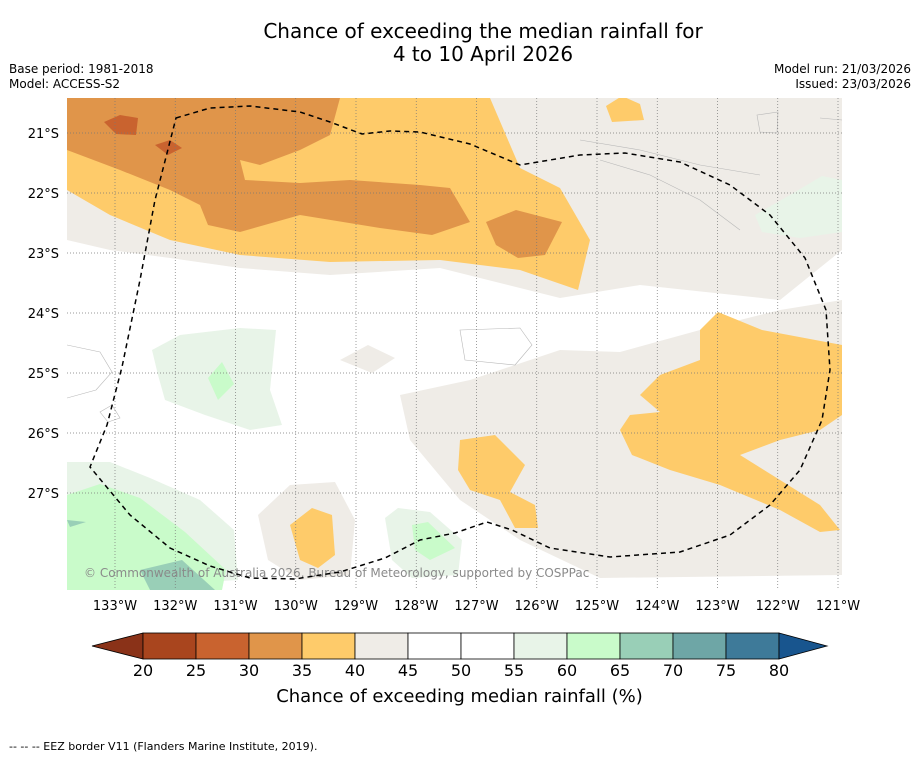 The width and height of the screenshot is (919, 758). Describe the element at coordinates (43, 494) in the screenshot. I see `lat-label: 27°S` at that location.